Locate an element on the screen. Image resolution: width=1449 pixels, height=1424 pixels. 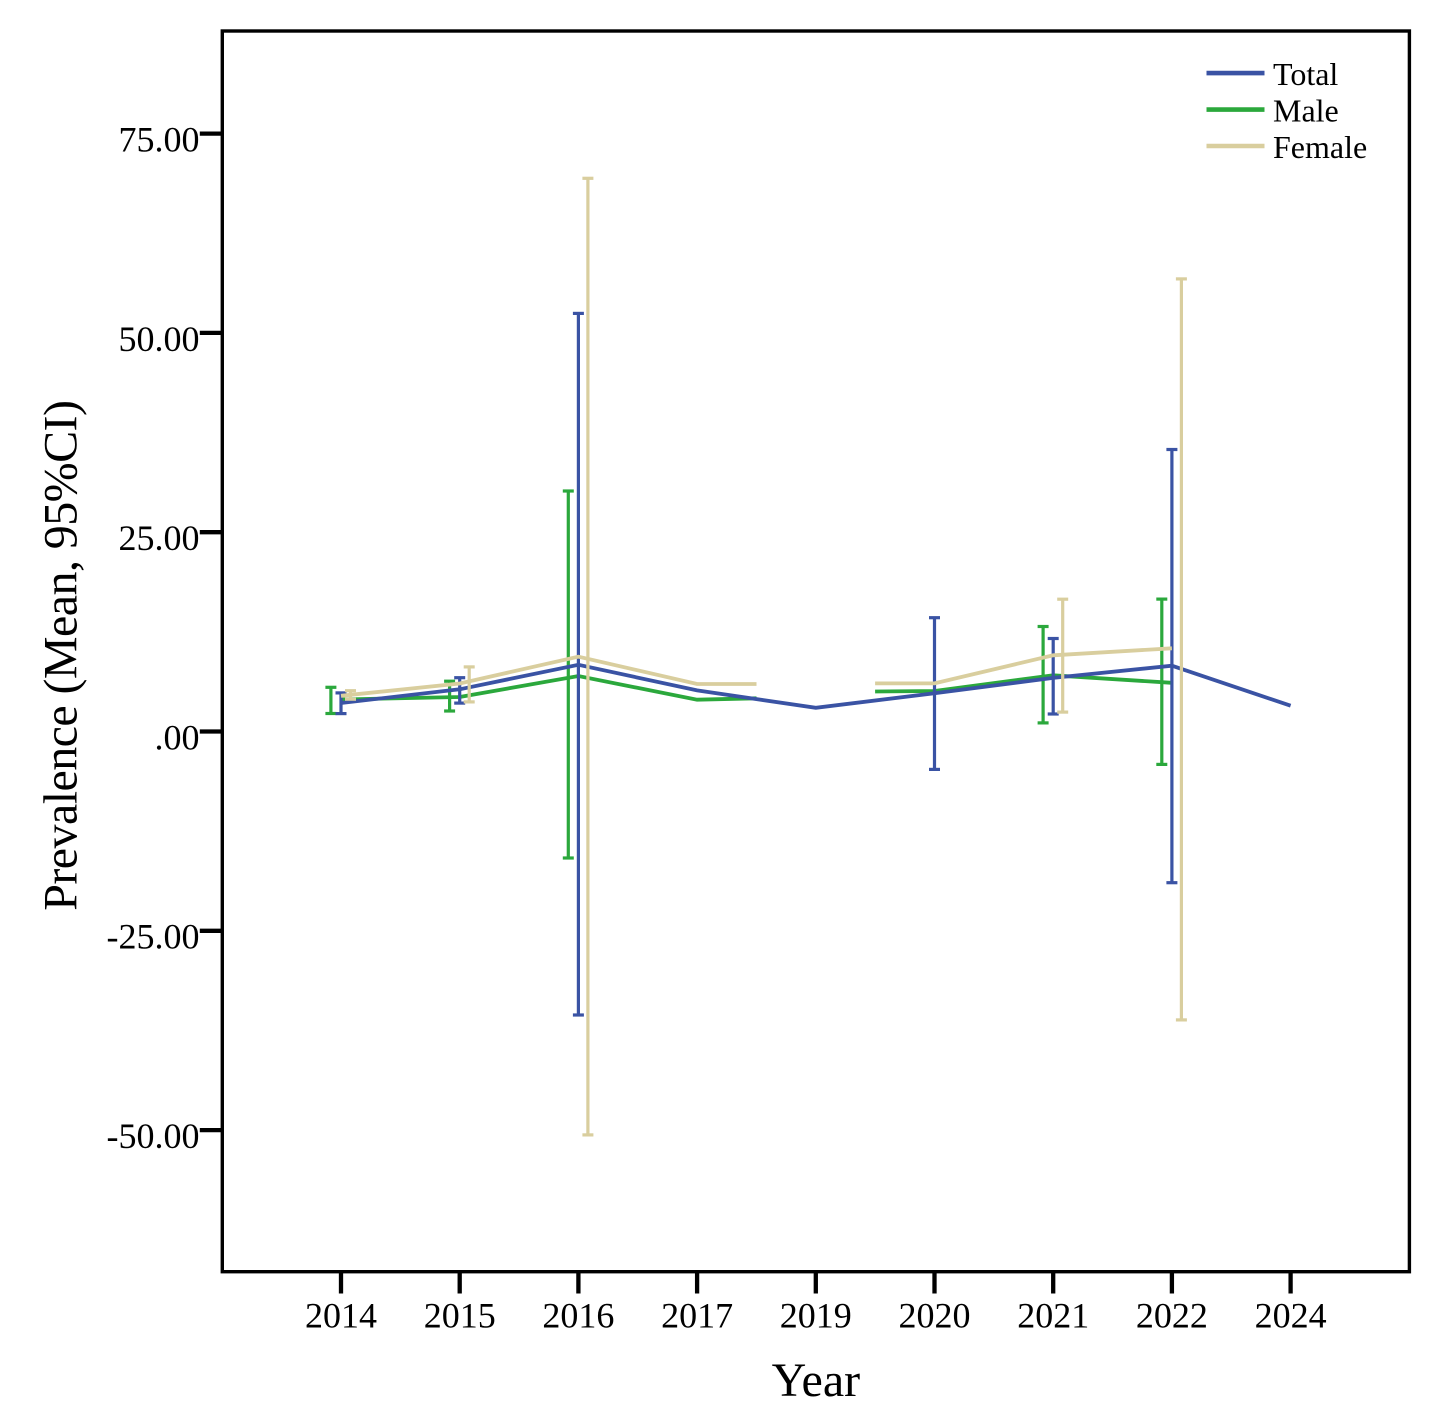
svg-text: Prevalence (Mean, 95%CI) is located at coordinates (60, 656).